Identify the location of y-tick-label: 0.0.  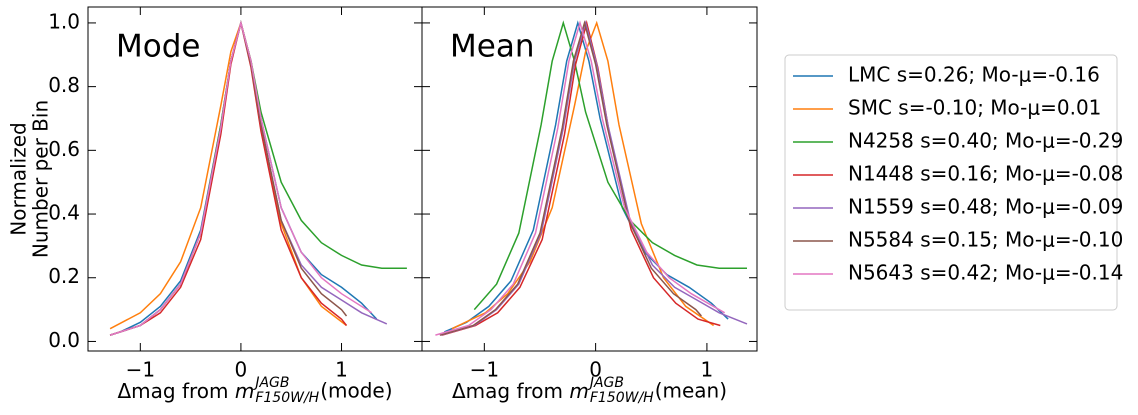
(64, 340).